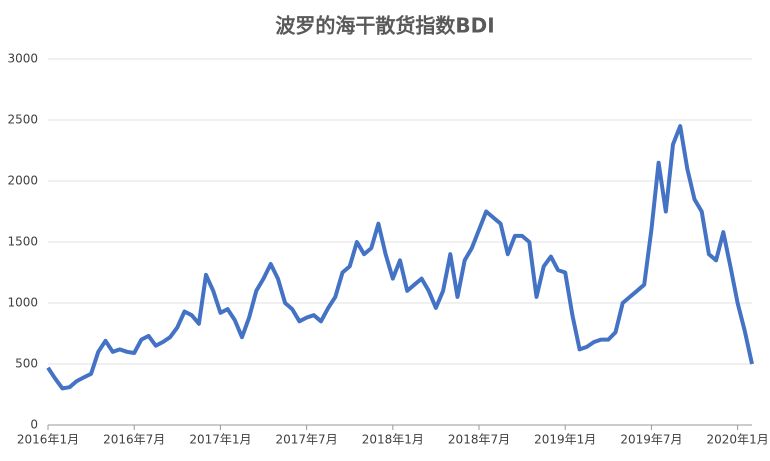 The width and height of the screenshot is (770, 461). What do you see at coordinates (48, 440) in the screenshot?
I see `x-tick-label: 2016年1月` at bounding box center [48, 440].